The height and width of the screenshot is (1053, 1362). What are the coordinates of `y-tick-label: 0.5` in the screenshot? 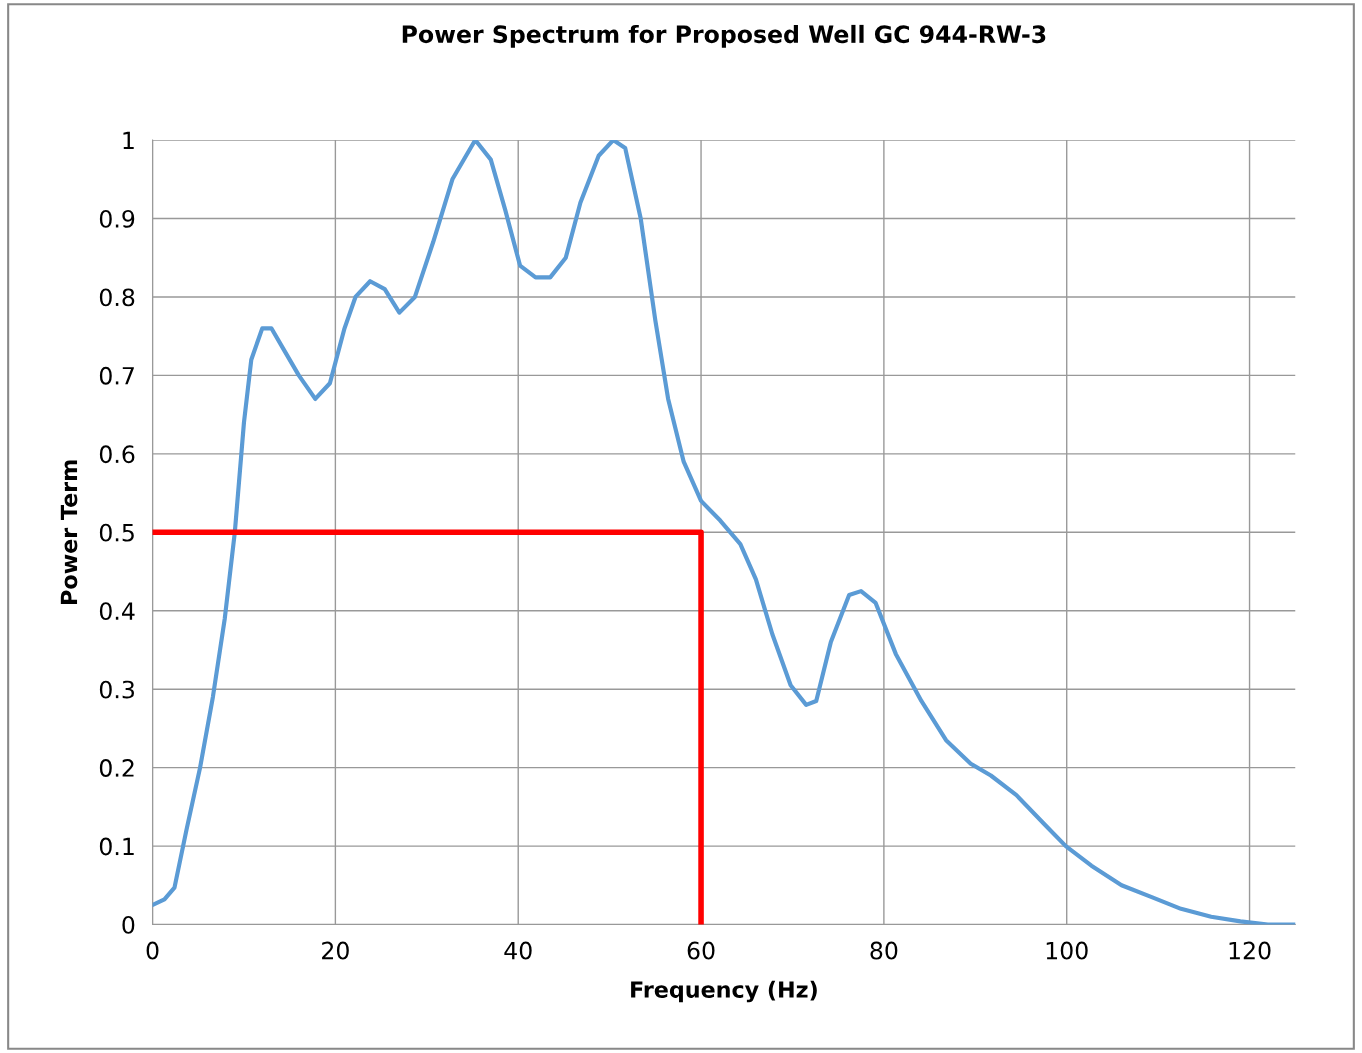 It's located at (116, 532).